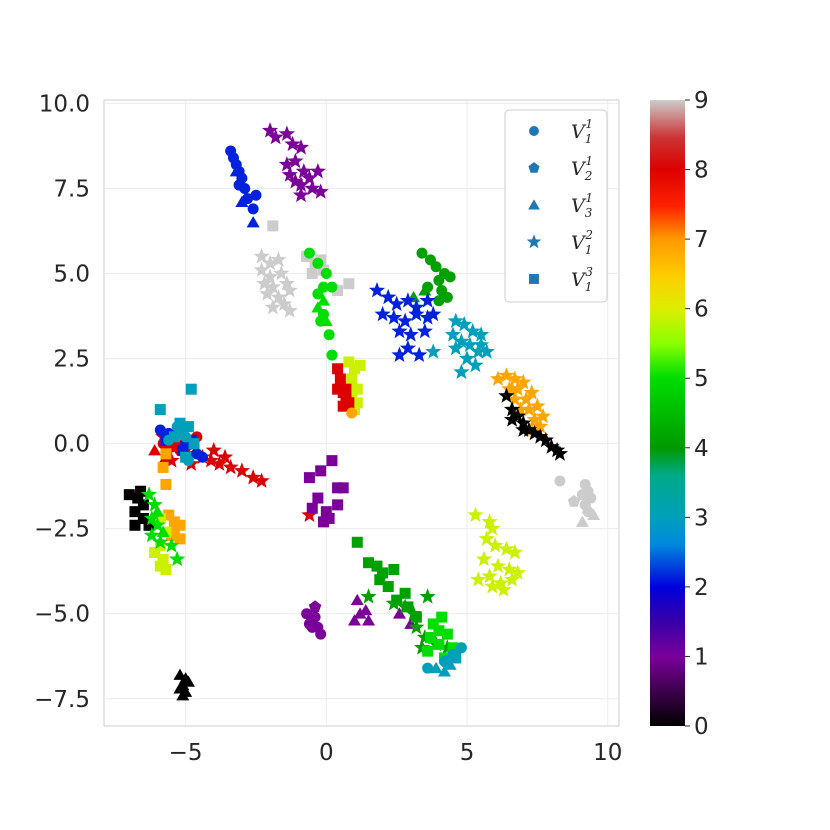 This screenshot has width=830, height=830. I want to click on y-tick-label: 0.0, so click(71, 445).